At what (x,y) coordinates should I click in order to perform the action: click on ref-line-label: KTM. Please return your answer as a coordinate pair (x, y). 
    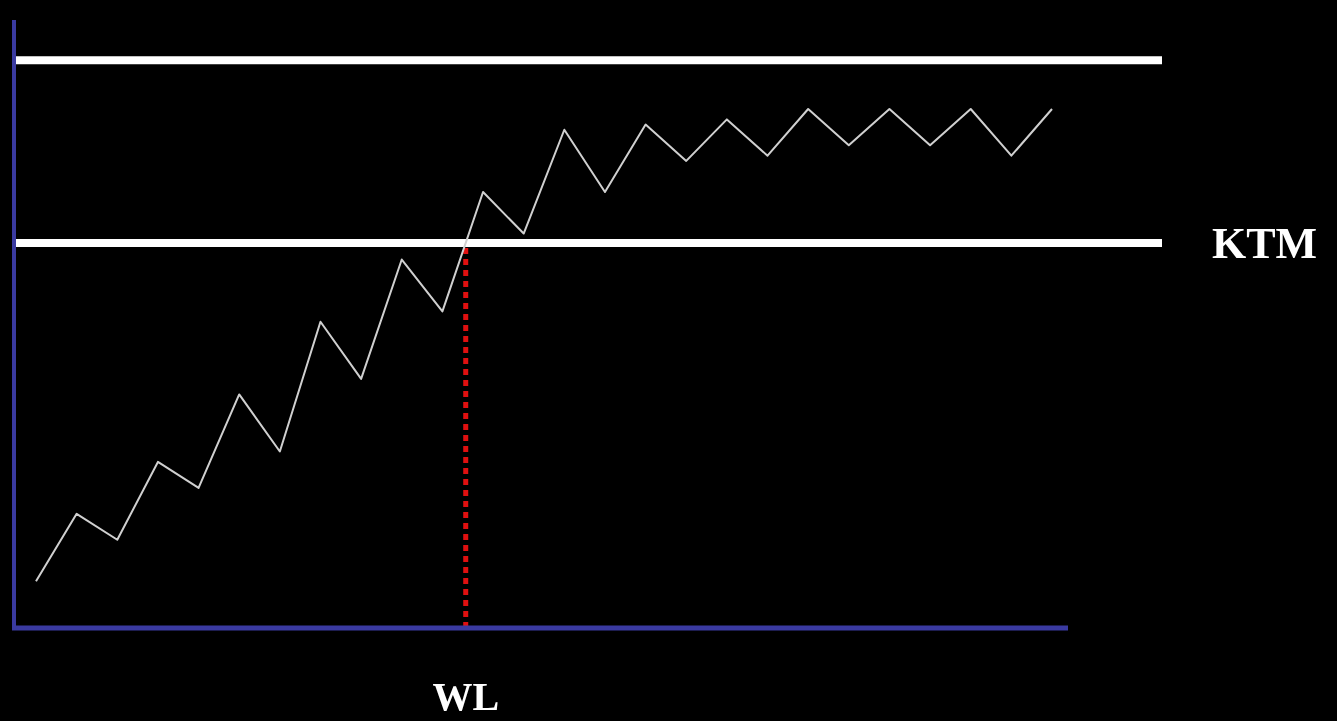
    Looking at the image, I should click on (1265, 243).